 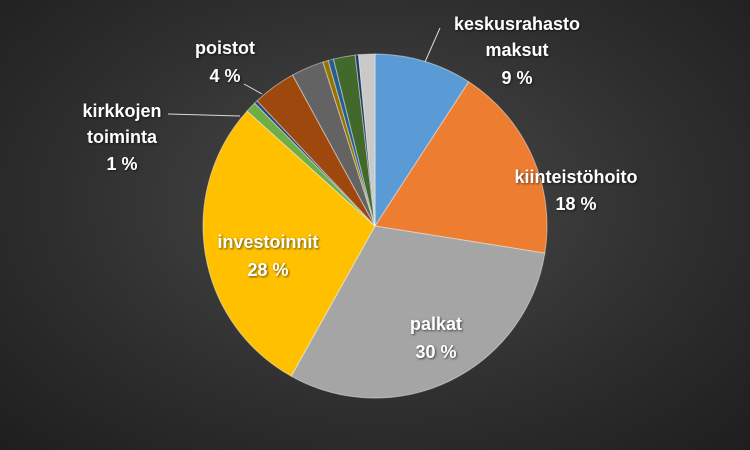 I want to click on value-label: 9 %, so click(x=517, y=78).